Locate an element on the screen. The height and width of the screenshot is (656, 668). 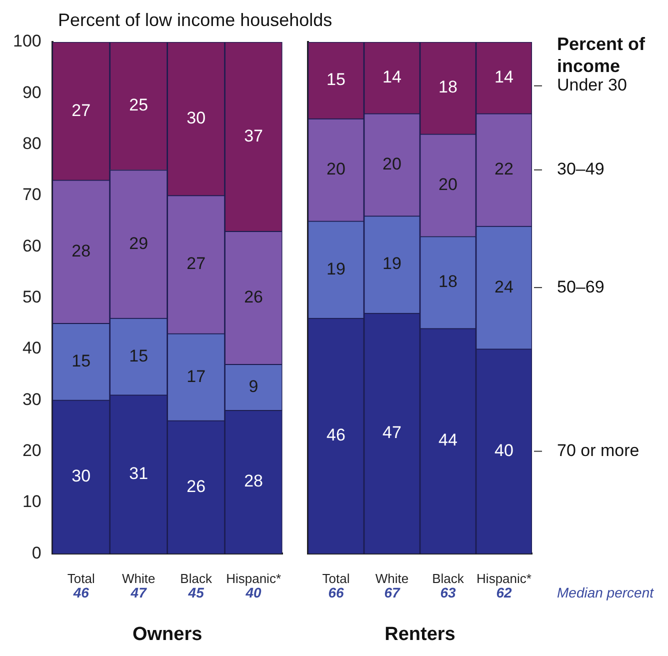
data-label: 37 is located at coordinates (254, 136).